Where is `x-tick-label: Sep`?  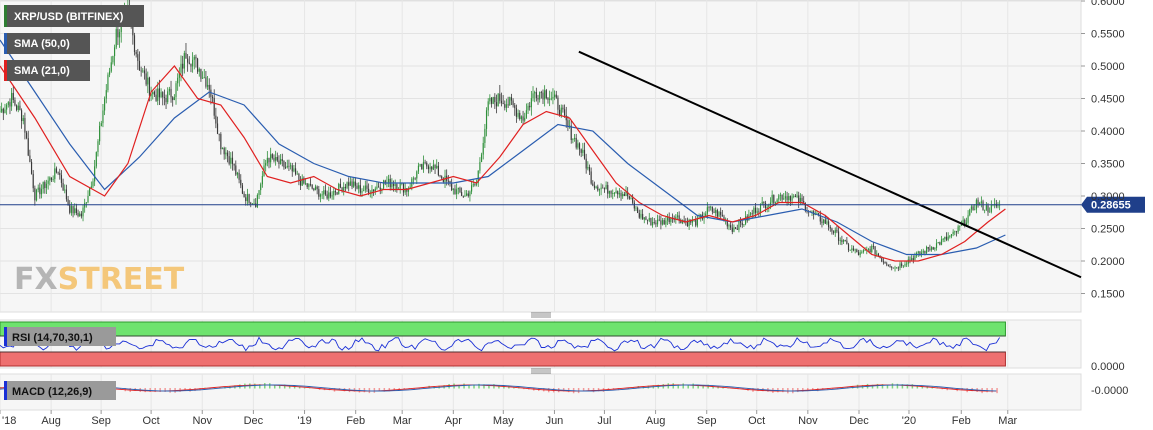 x-tick-label: Sep is located at coordinates (101, 421).